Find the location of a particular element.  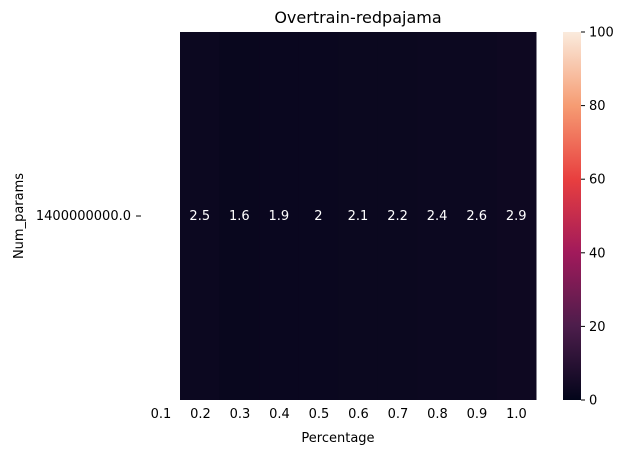

x-tick-label: 0.5 is located at coordinates (319, 414).